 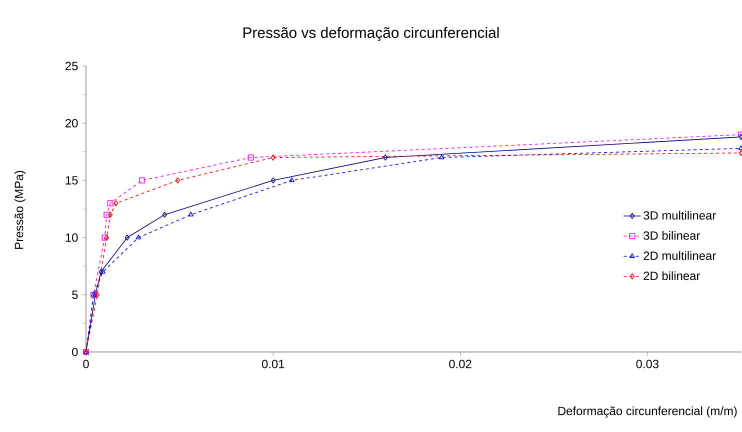 What do you see at coordinates (72, 123) in the screenshot?
I see `y-tick-label: 20` at bounding box center [72, 123].